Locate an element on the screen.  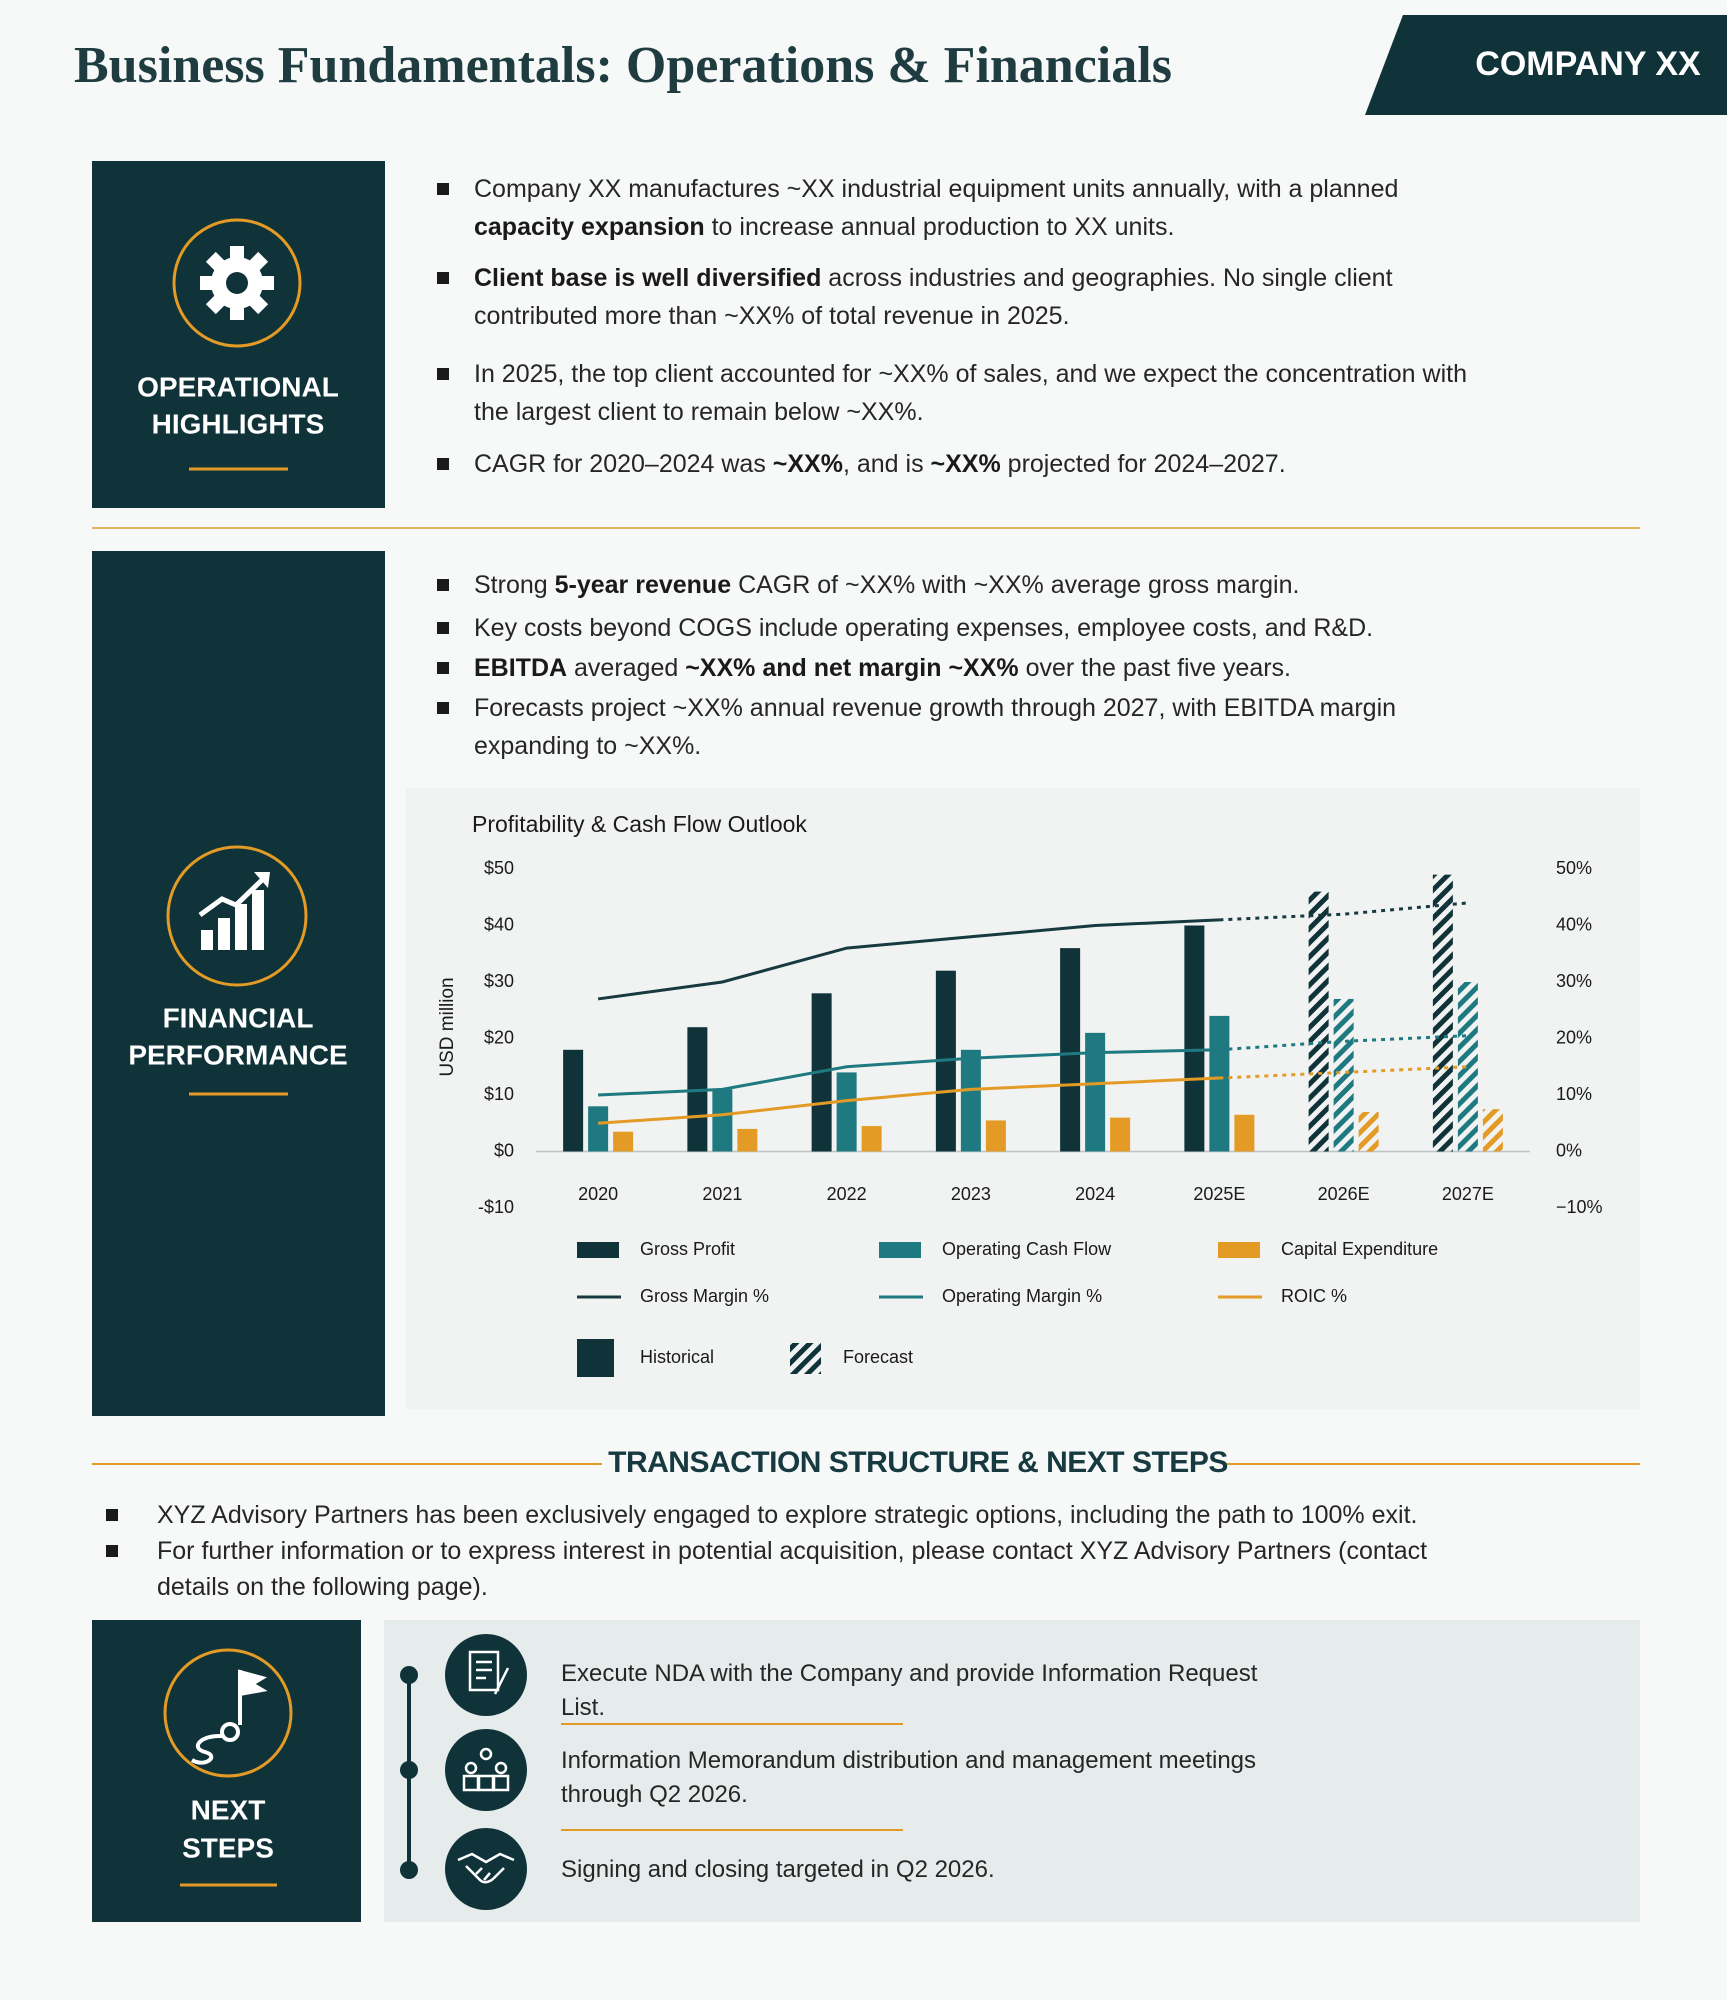
handshake-icon is located at coordinates (486, 1868).